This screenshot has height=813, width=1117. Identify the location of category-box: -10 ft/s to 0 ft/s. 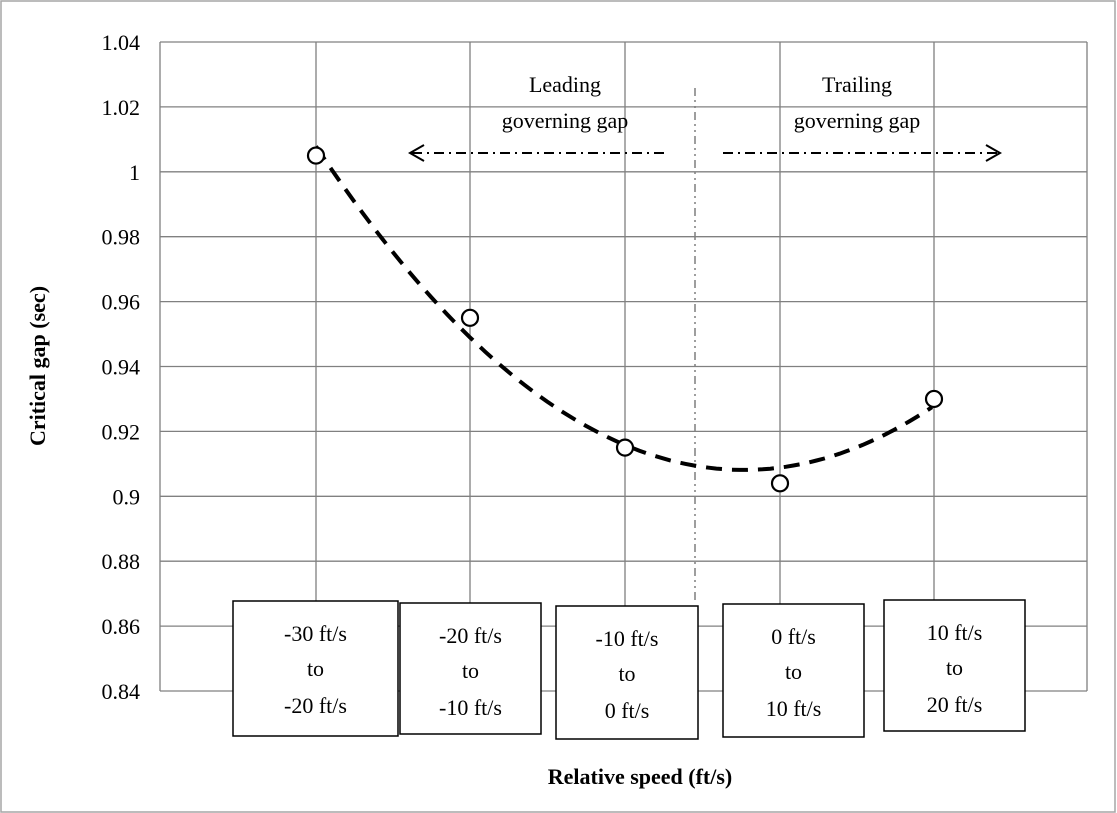
(627, 672).